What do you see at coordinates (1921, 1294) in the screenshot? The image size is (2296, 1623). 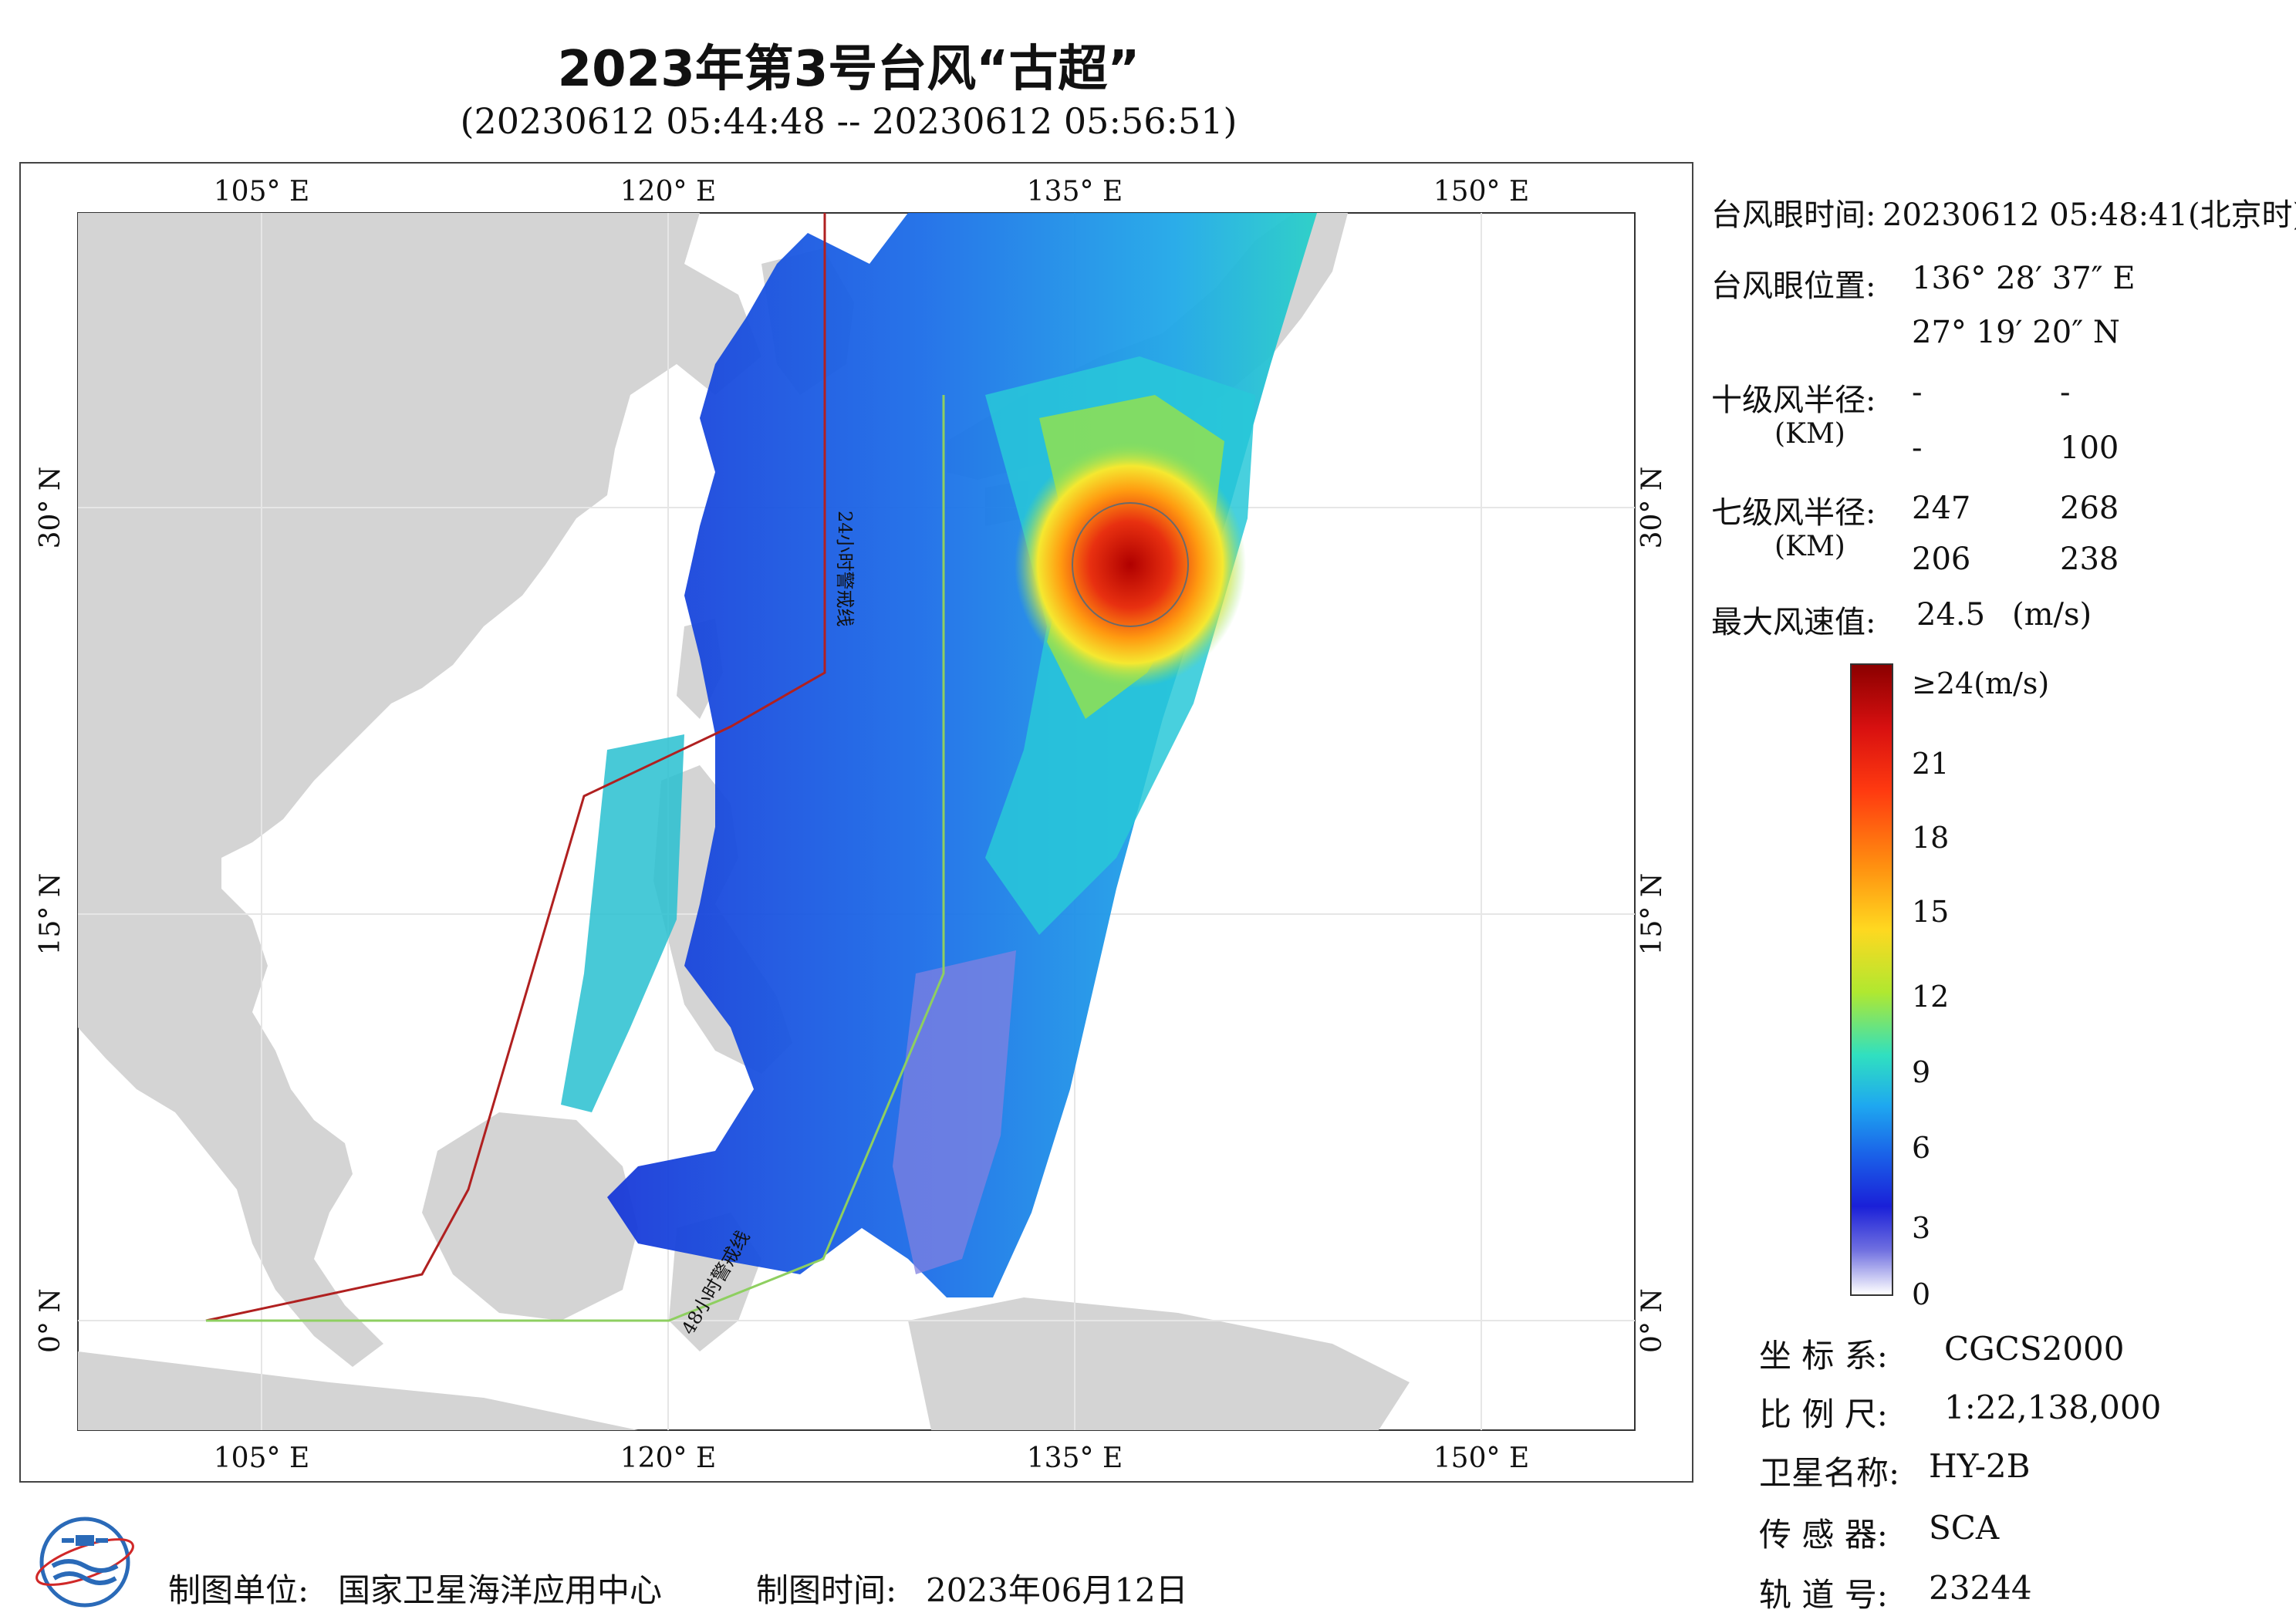 I see `colorbar-label: 0` at bounding box center [1921, 1294].